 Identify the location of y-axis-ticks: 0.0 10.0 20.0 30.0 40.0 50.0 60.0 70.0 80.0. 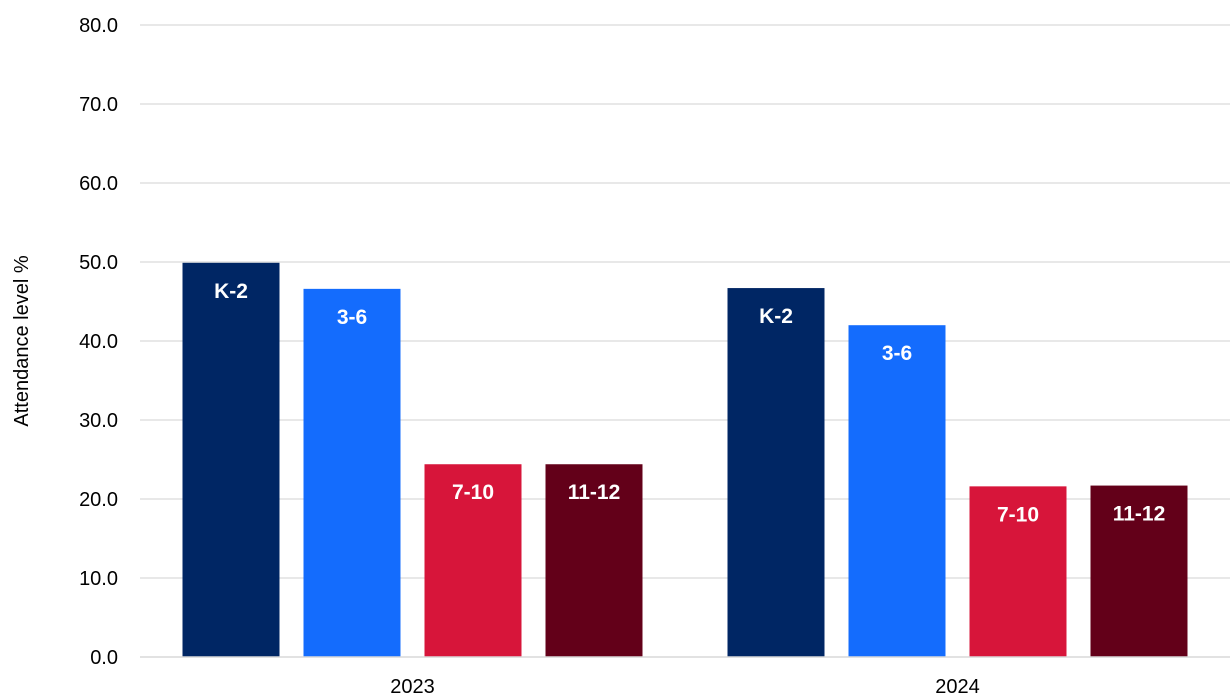
(98, 342).